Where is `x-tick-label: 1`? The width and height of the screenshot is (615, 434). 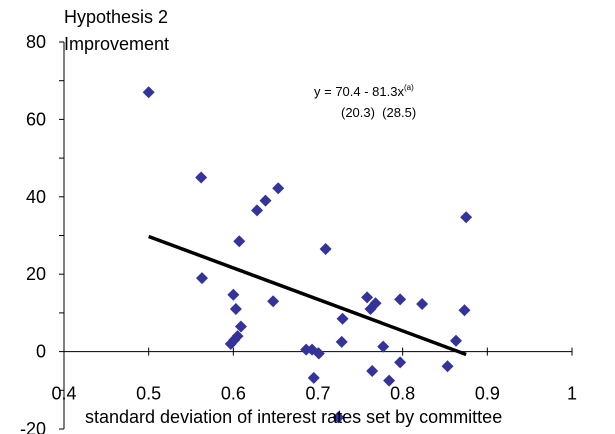
x-tick-label: 1 is located at coordinates (572, 394).